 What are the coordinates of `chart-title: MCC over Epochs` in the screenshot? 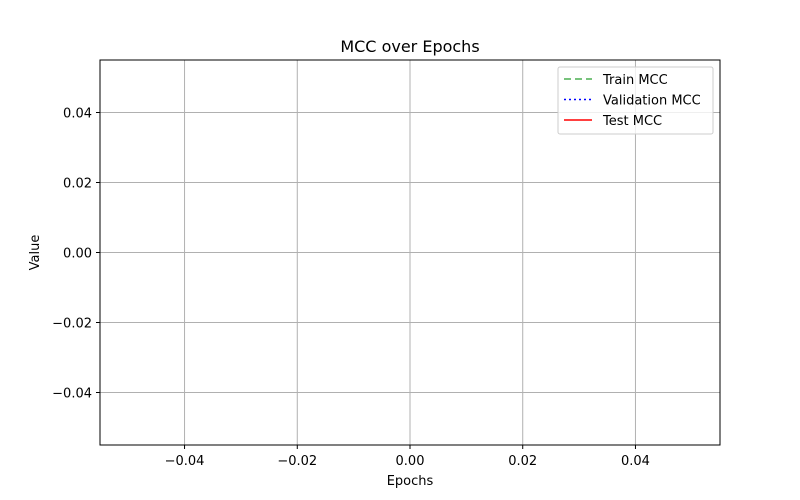 It's located at (409, 46).